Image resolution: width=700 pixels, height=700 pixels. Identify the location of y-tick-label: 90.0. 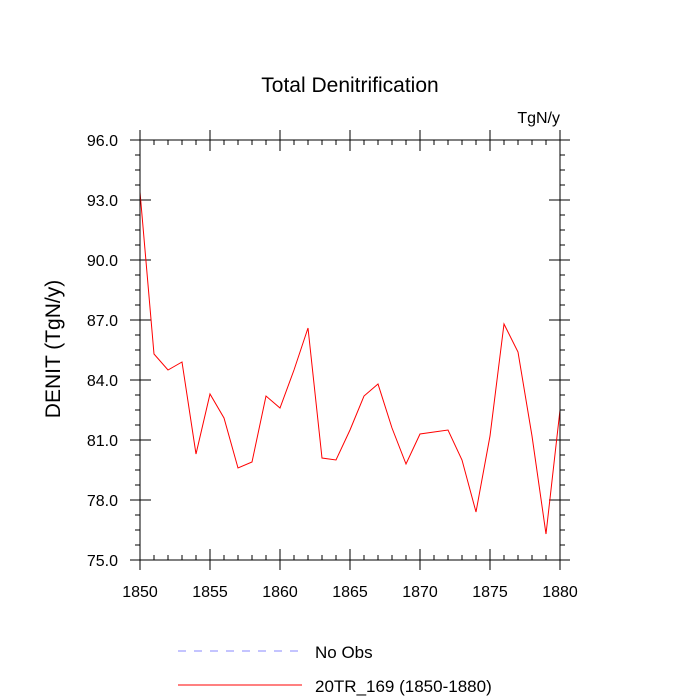
(102, 261).